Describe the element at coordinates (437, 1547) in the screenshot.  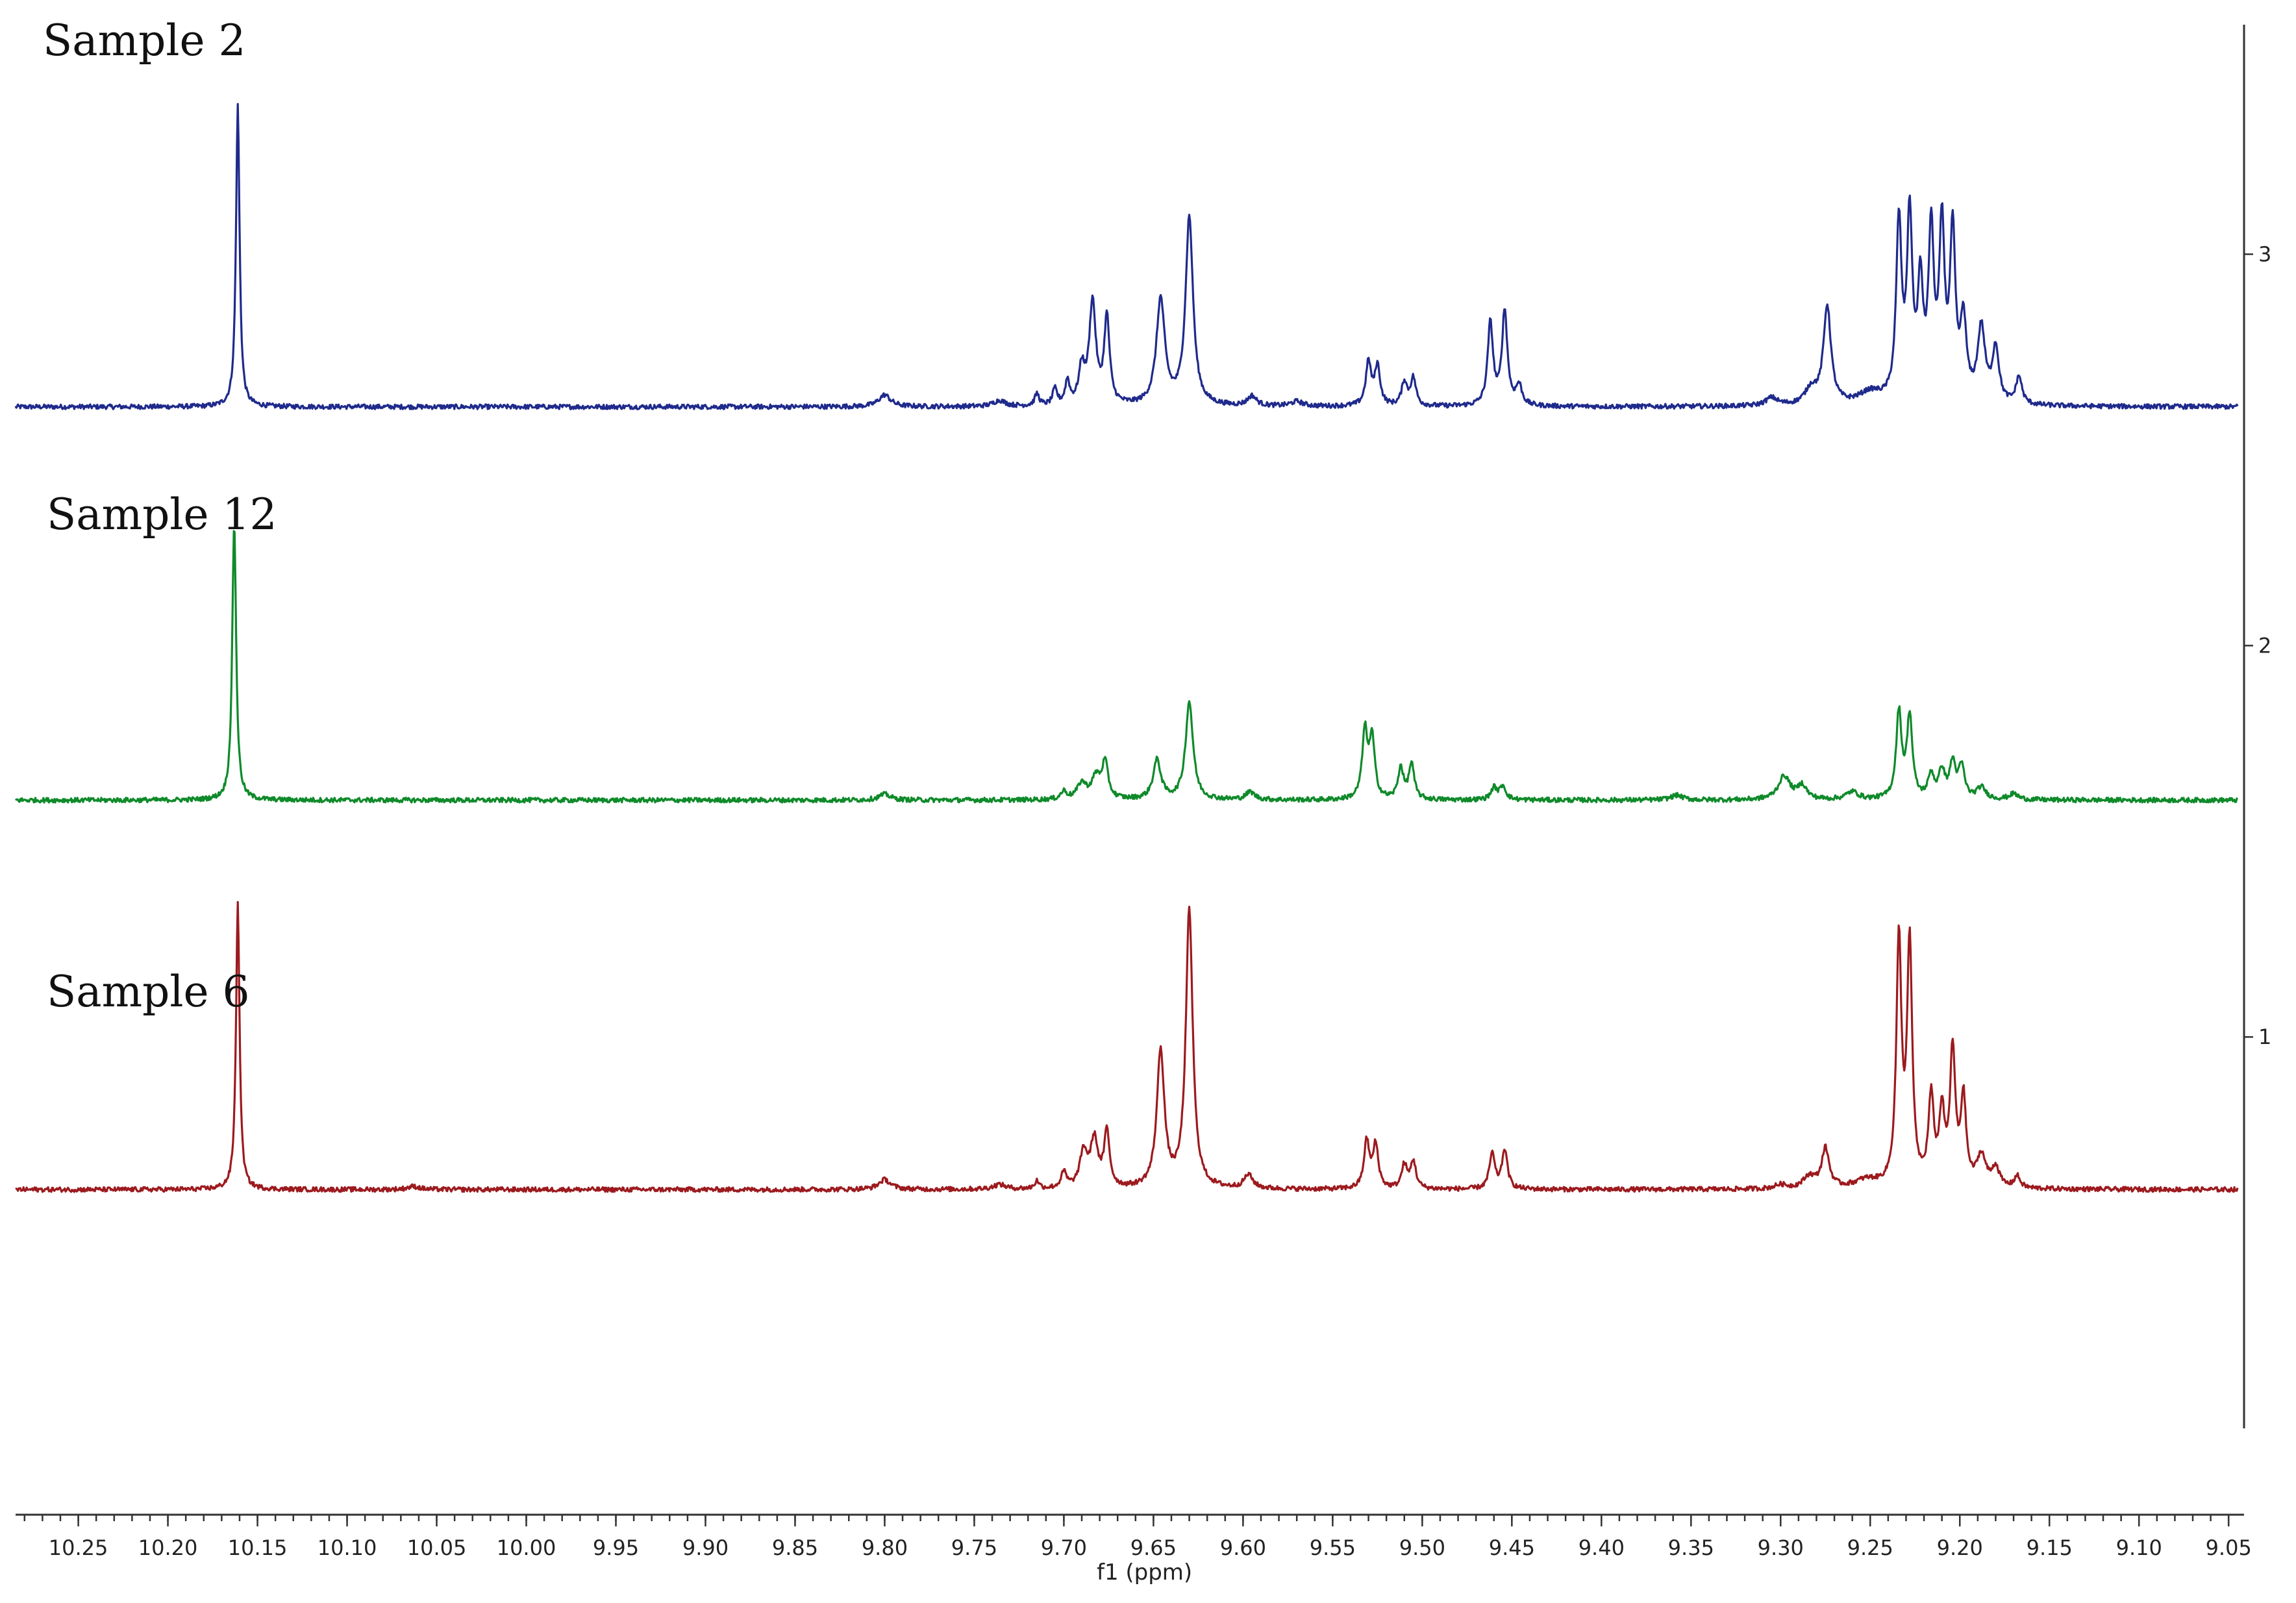
I see `x-tick-label: 10.05` at that location.